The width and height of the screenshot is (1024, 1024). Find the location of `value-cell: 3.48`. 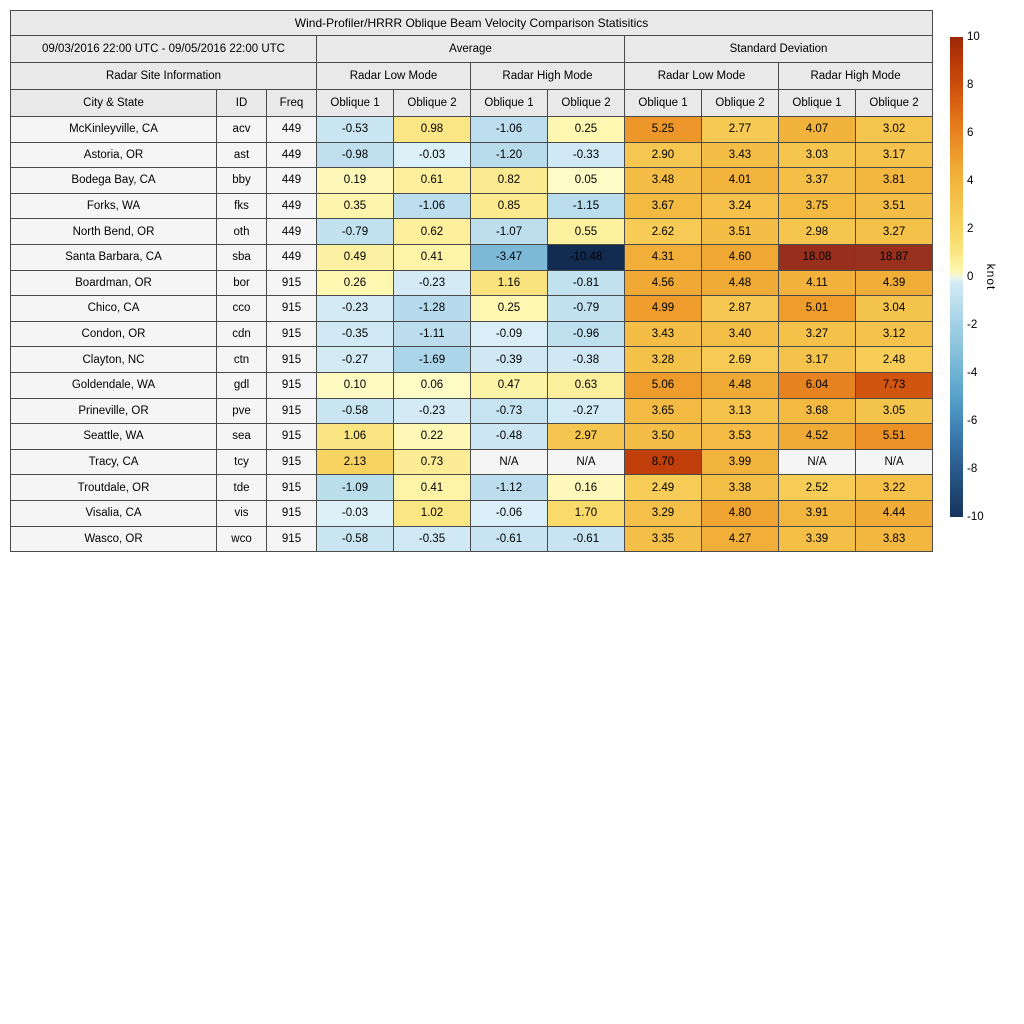

value-cell: 3.48 is located at coordinates (663, 180).